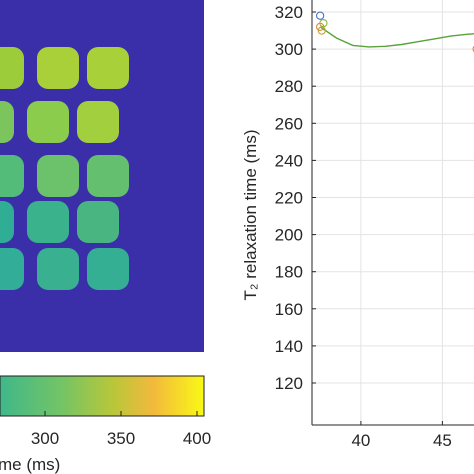  What do you see at coordinates (360, 440) in the screenshot?
I see `x-tick-label: 40` at bounding box center [360, 440].